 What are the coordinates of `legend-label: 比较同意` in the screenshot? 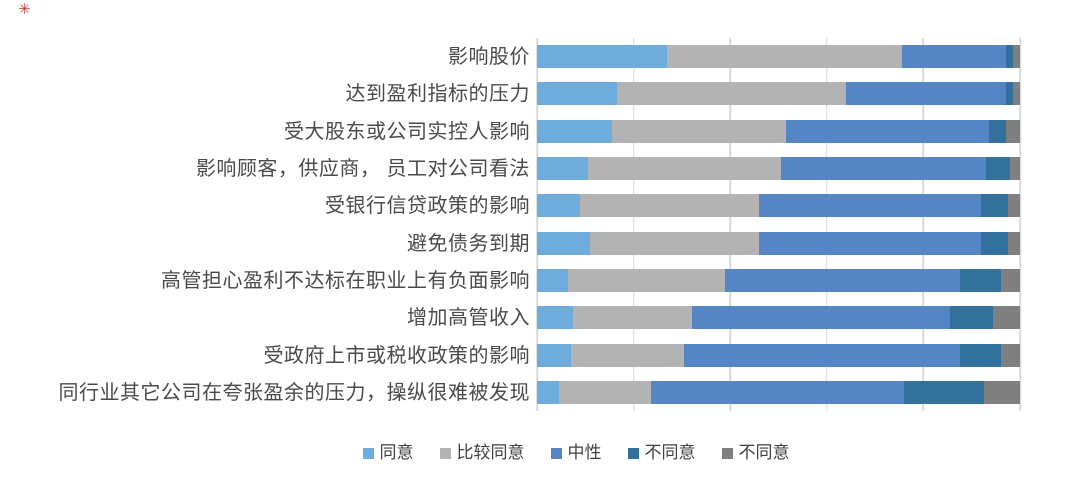 It's located at (490, 452).